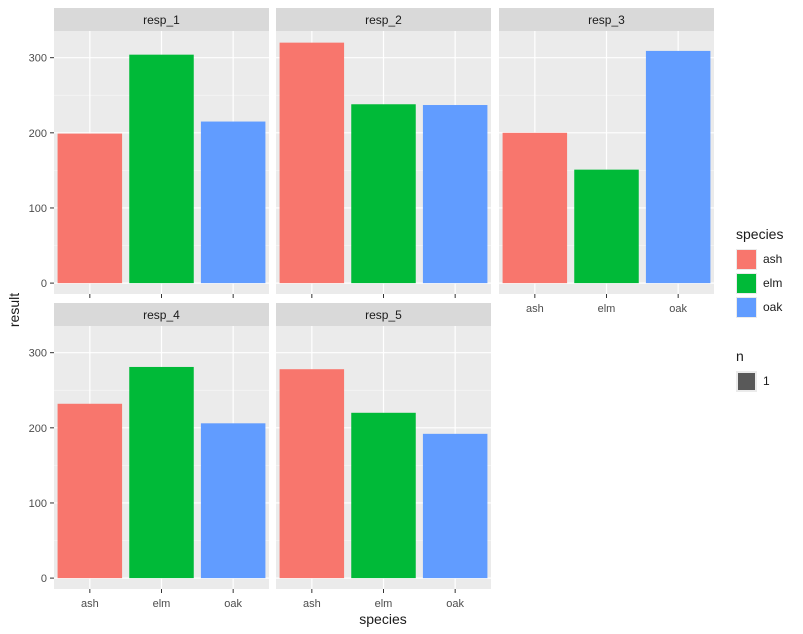 This screenshot has height=634, width=803. I want to click on bar-resp_2-oak, so click(455, 194).